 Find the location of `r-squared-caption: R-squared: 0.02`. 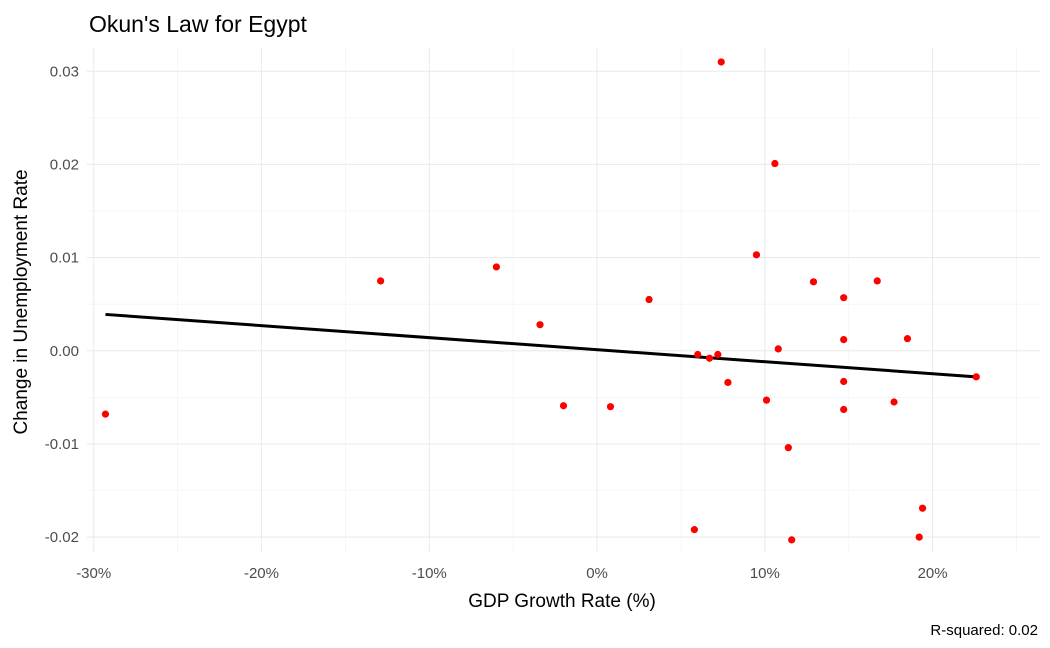

r-squared-caption: R-squared: 0.02 is located at coordinates (984, 630).